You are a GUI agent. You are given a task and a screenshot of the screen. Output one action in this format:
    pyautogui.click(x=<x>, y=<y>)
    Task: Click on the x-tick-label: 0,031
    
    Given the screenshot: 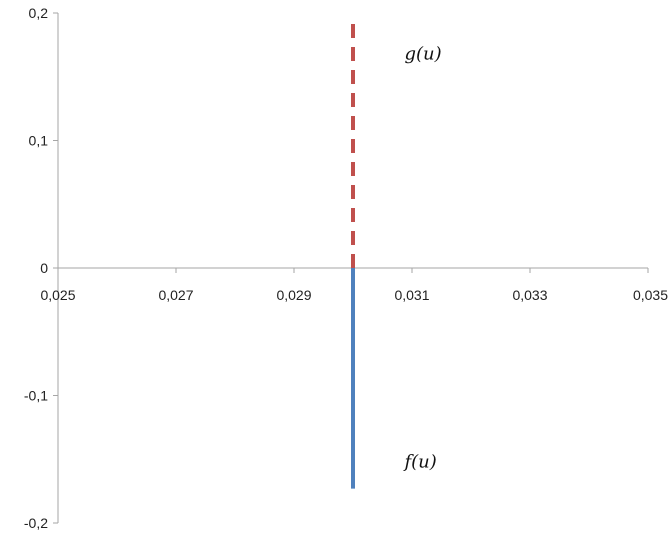 What is the action you would take?
    pyautogui.click(x=411, y=295)
    